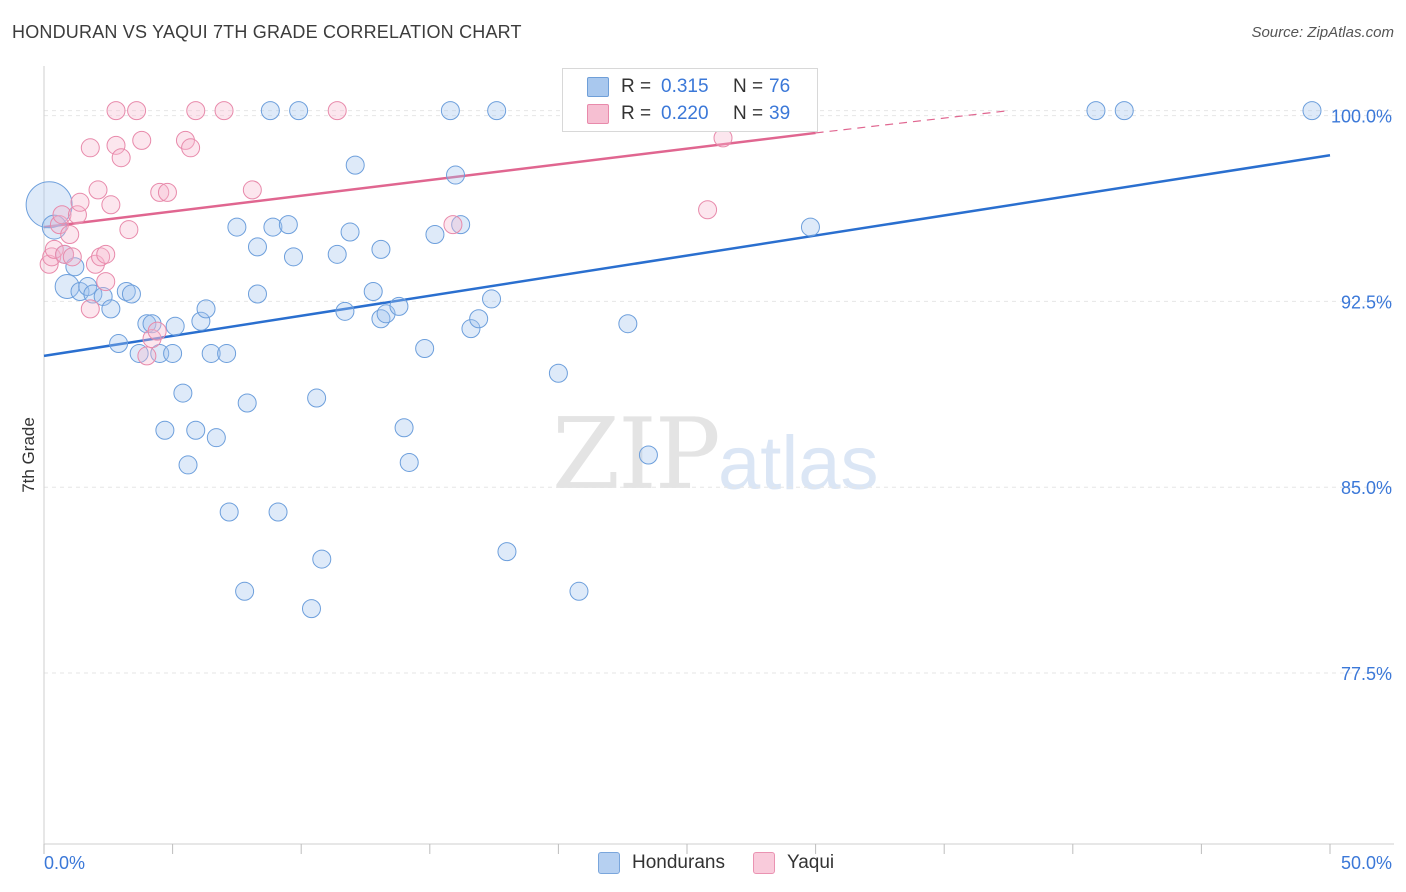 The width and height of the screenshot is (1406, 892). Describe the element at coordinates (64, 863) in the screenshot. I see `x-tick-label: 0.0%` at that location.